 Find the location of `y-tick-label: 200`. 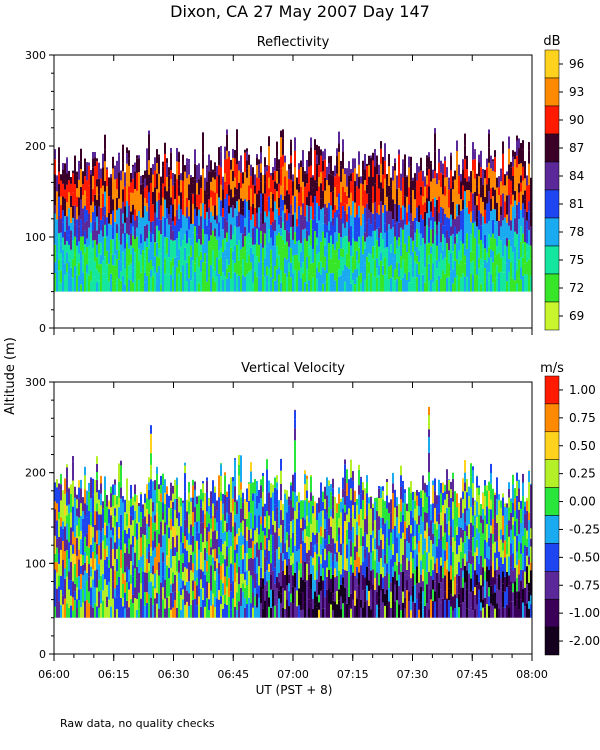

y-tick-label: 200 is located at coordinates (35, 146).